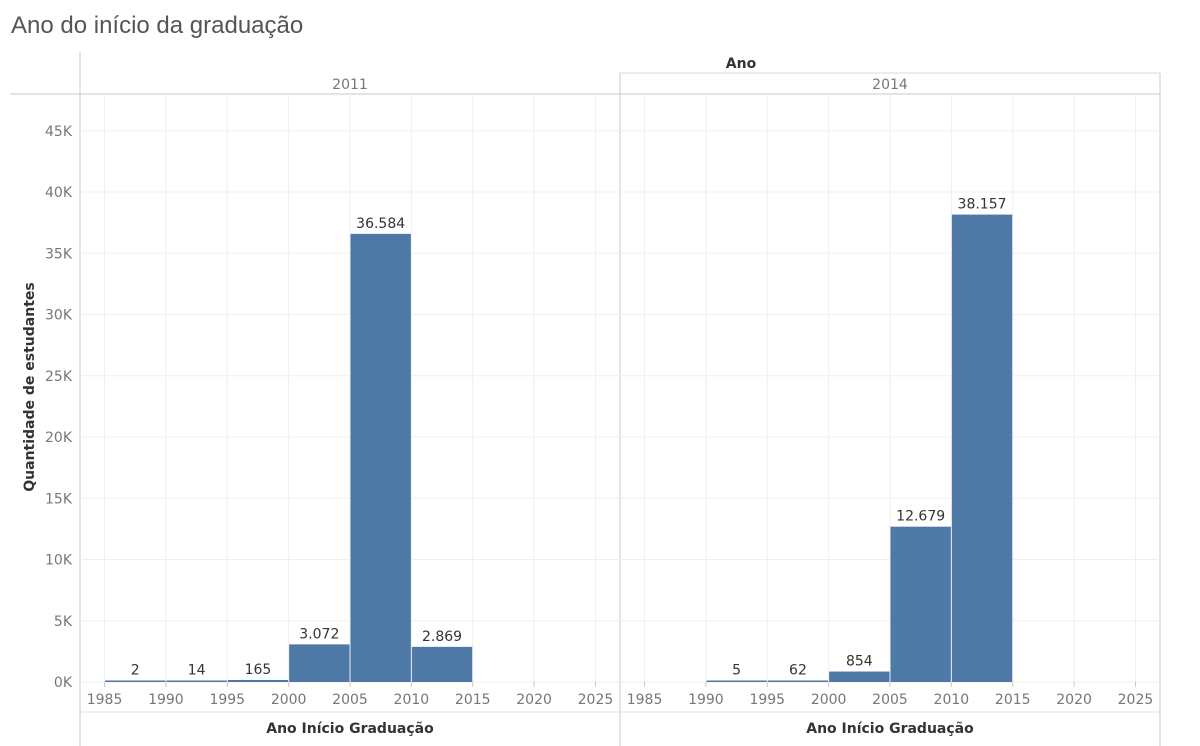  I want to click on y-tick-label: 15K, so click(59, 499).